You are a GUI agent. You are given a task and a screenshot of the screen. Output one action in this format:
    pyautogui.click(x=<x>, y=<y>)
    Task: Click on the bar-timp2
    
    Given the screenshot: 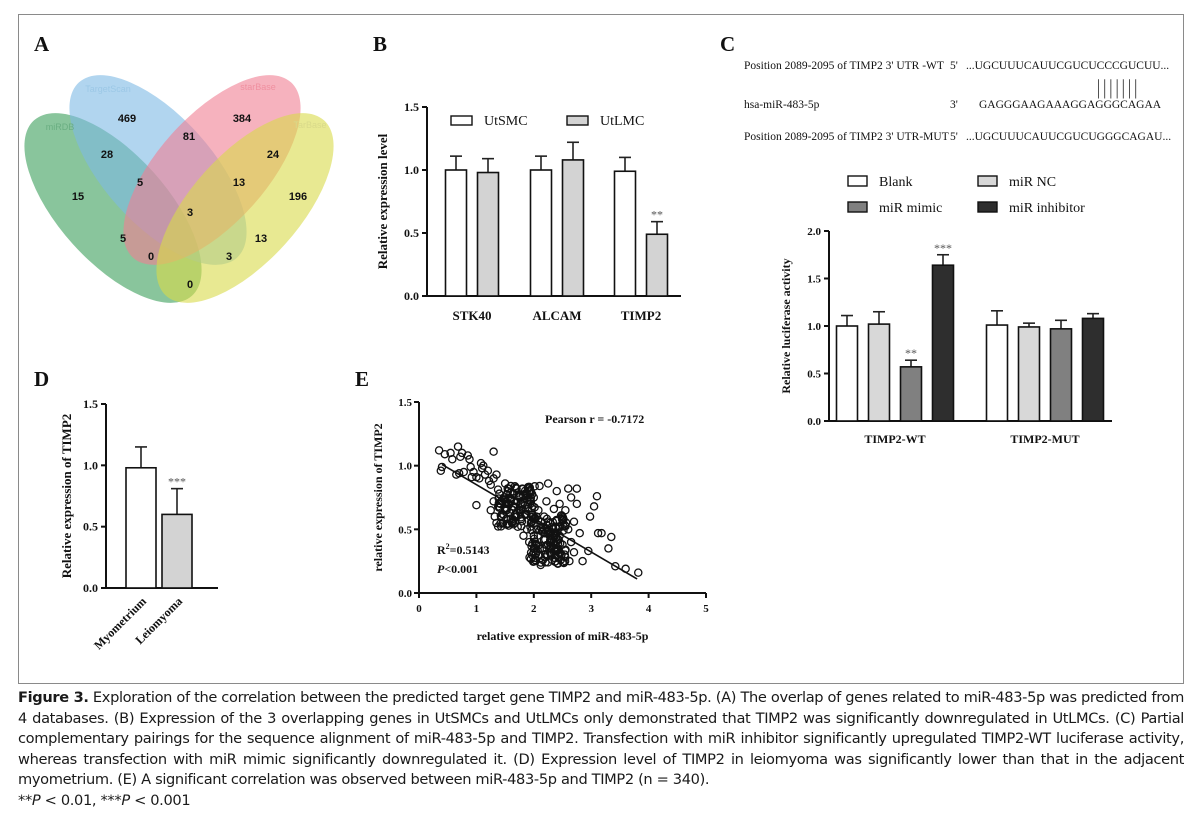 What is the action you would take?
    pyautogui.click(x=141, y=527)
    